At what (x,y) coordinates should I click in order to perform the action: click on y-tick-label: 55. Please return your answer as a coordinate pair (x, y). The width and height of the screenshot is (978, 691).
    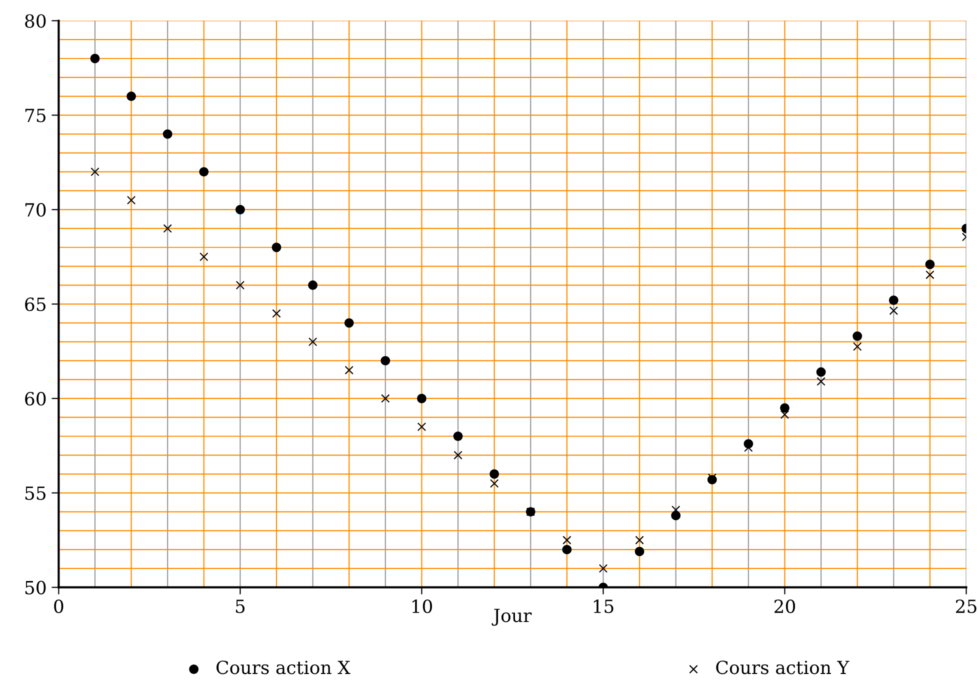
    Looking at the image, I should click on (35, 493).